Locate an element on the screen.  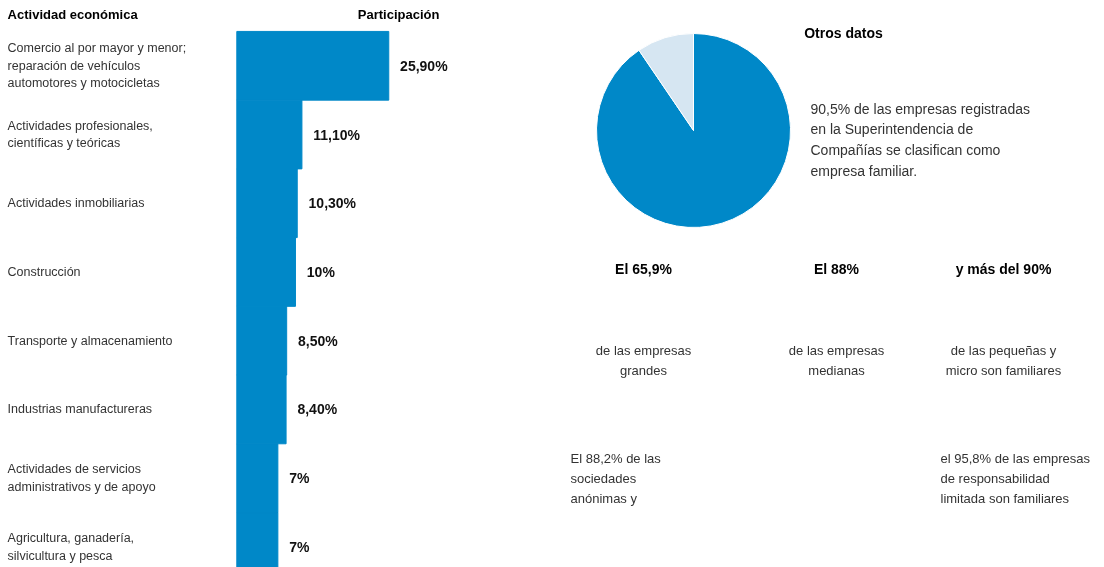
category-label: El 65,9% is located at coordinates (644, 268).